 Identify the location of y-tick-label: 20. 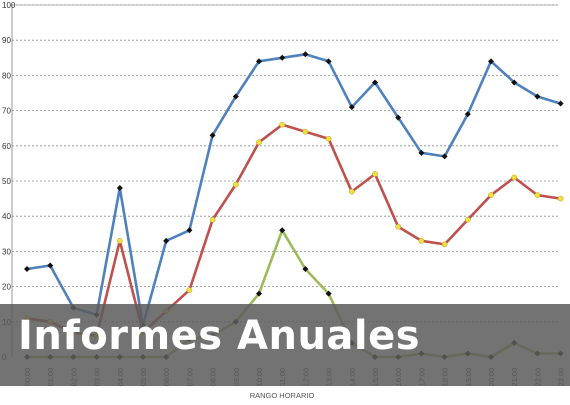
(6, 287).